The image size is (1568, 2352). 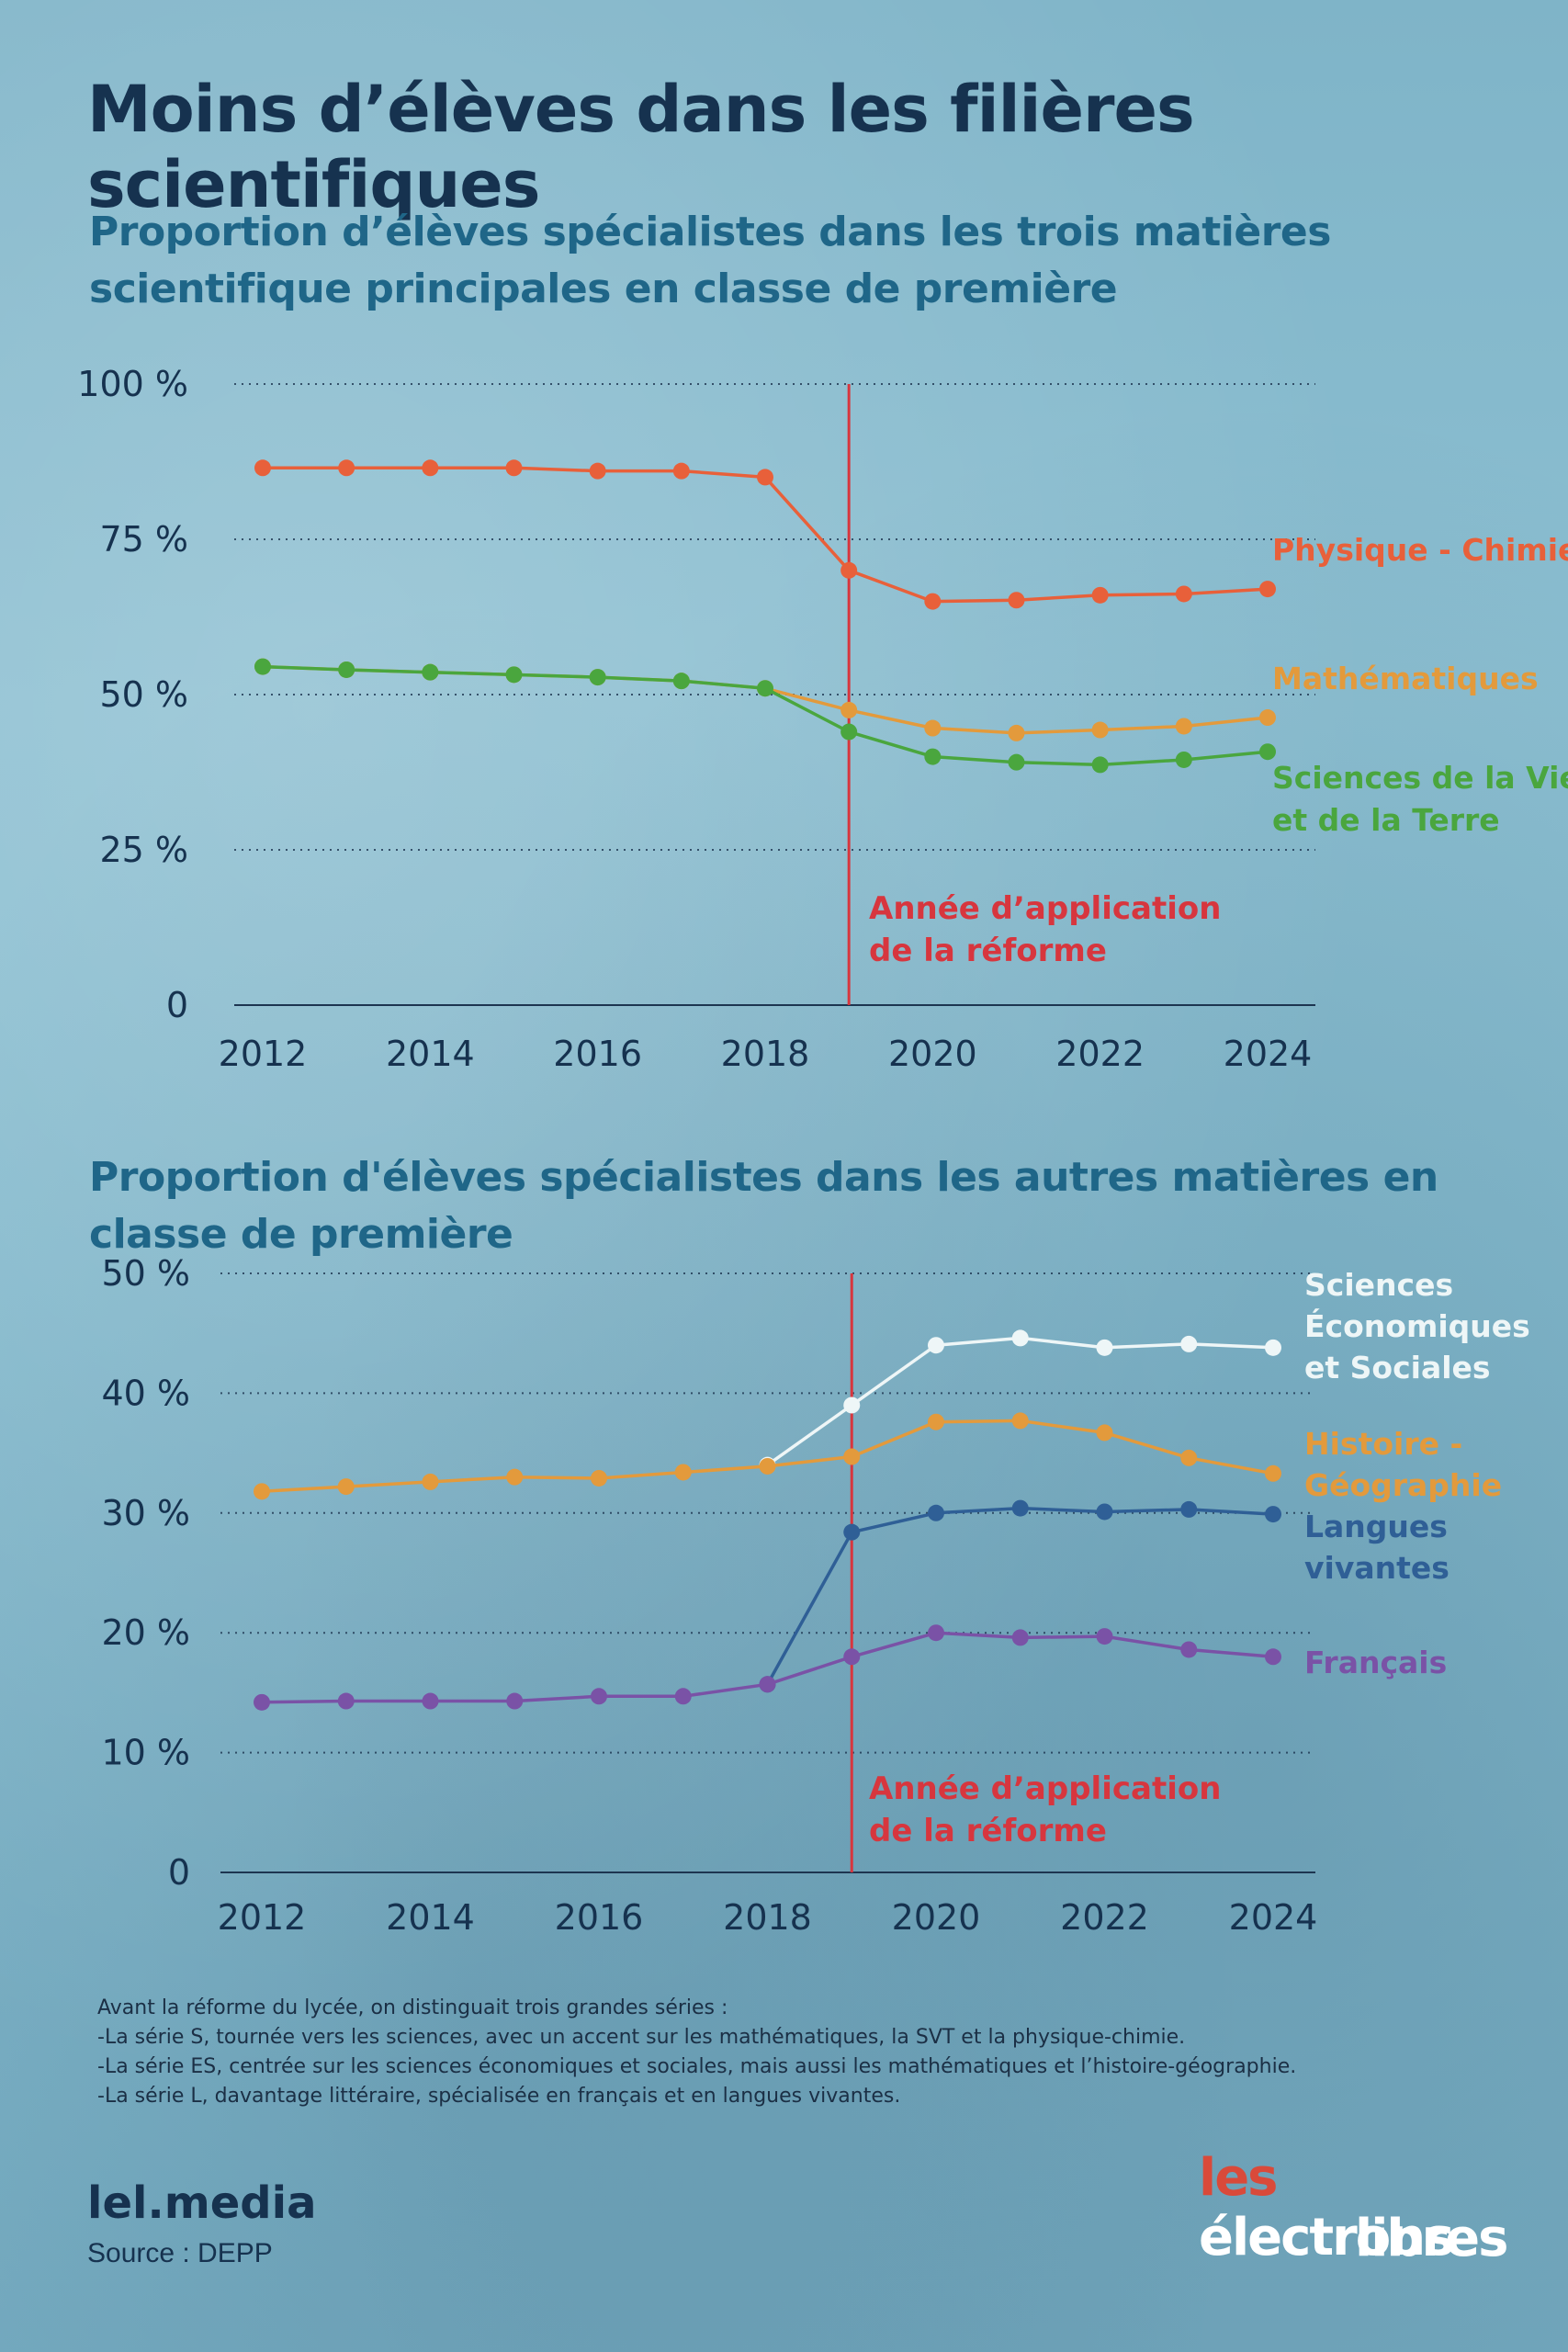 I want to click on y-tick-label: 30 %, so click(x=145, y=1513).